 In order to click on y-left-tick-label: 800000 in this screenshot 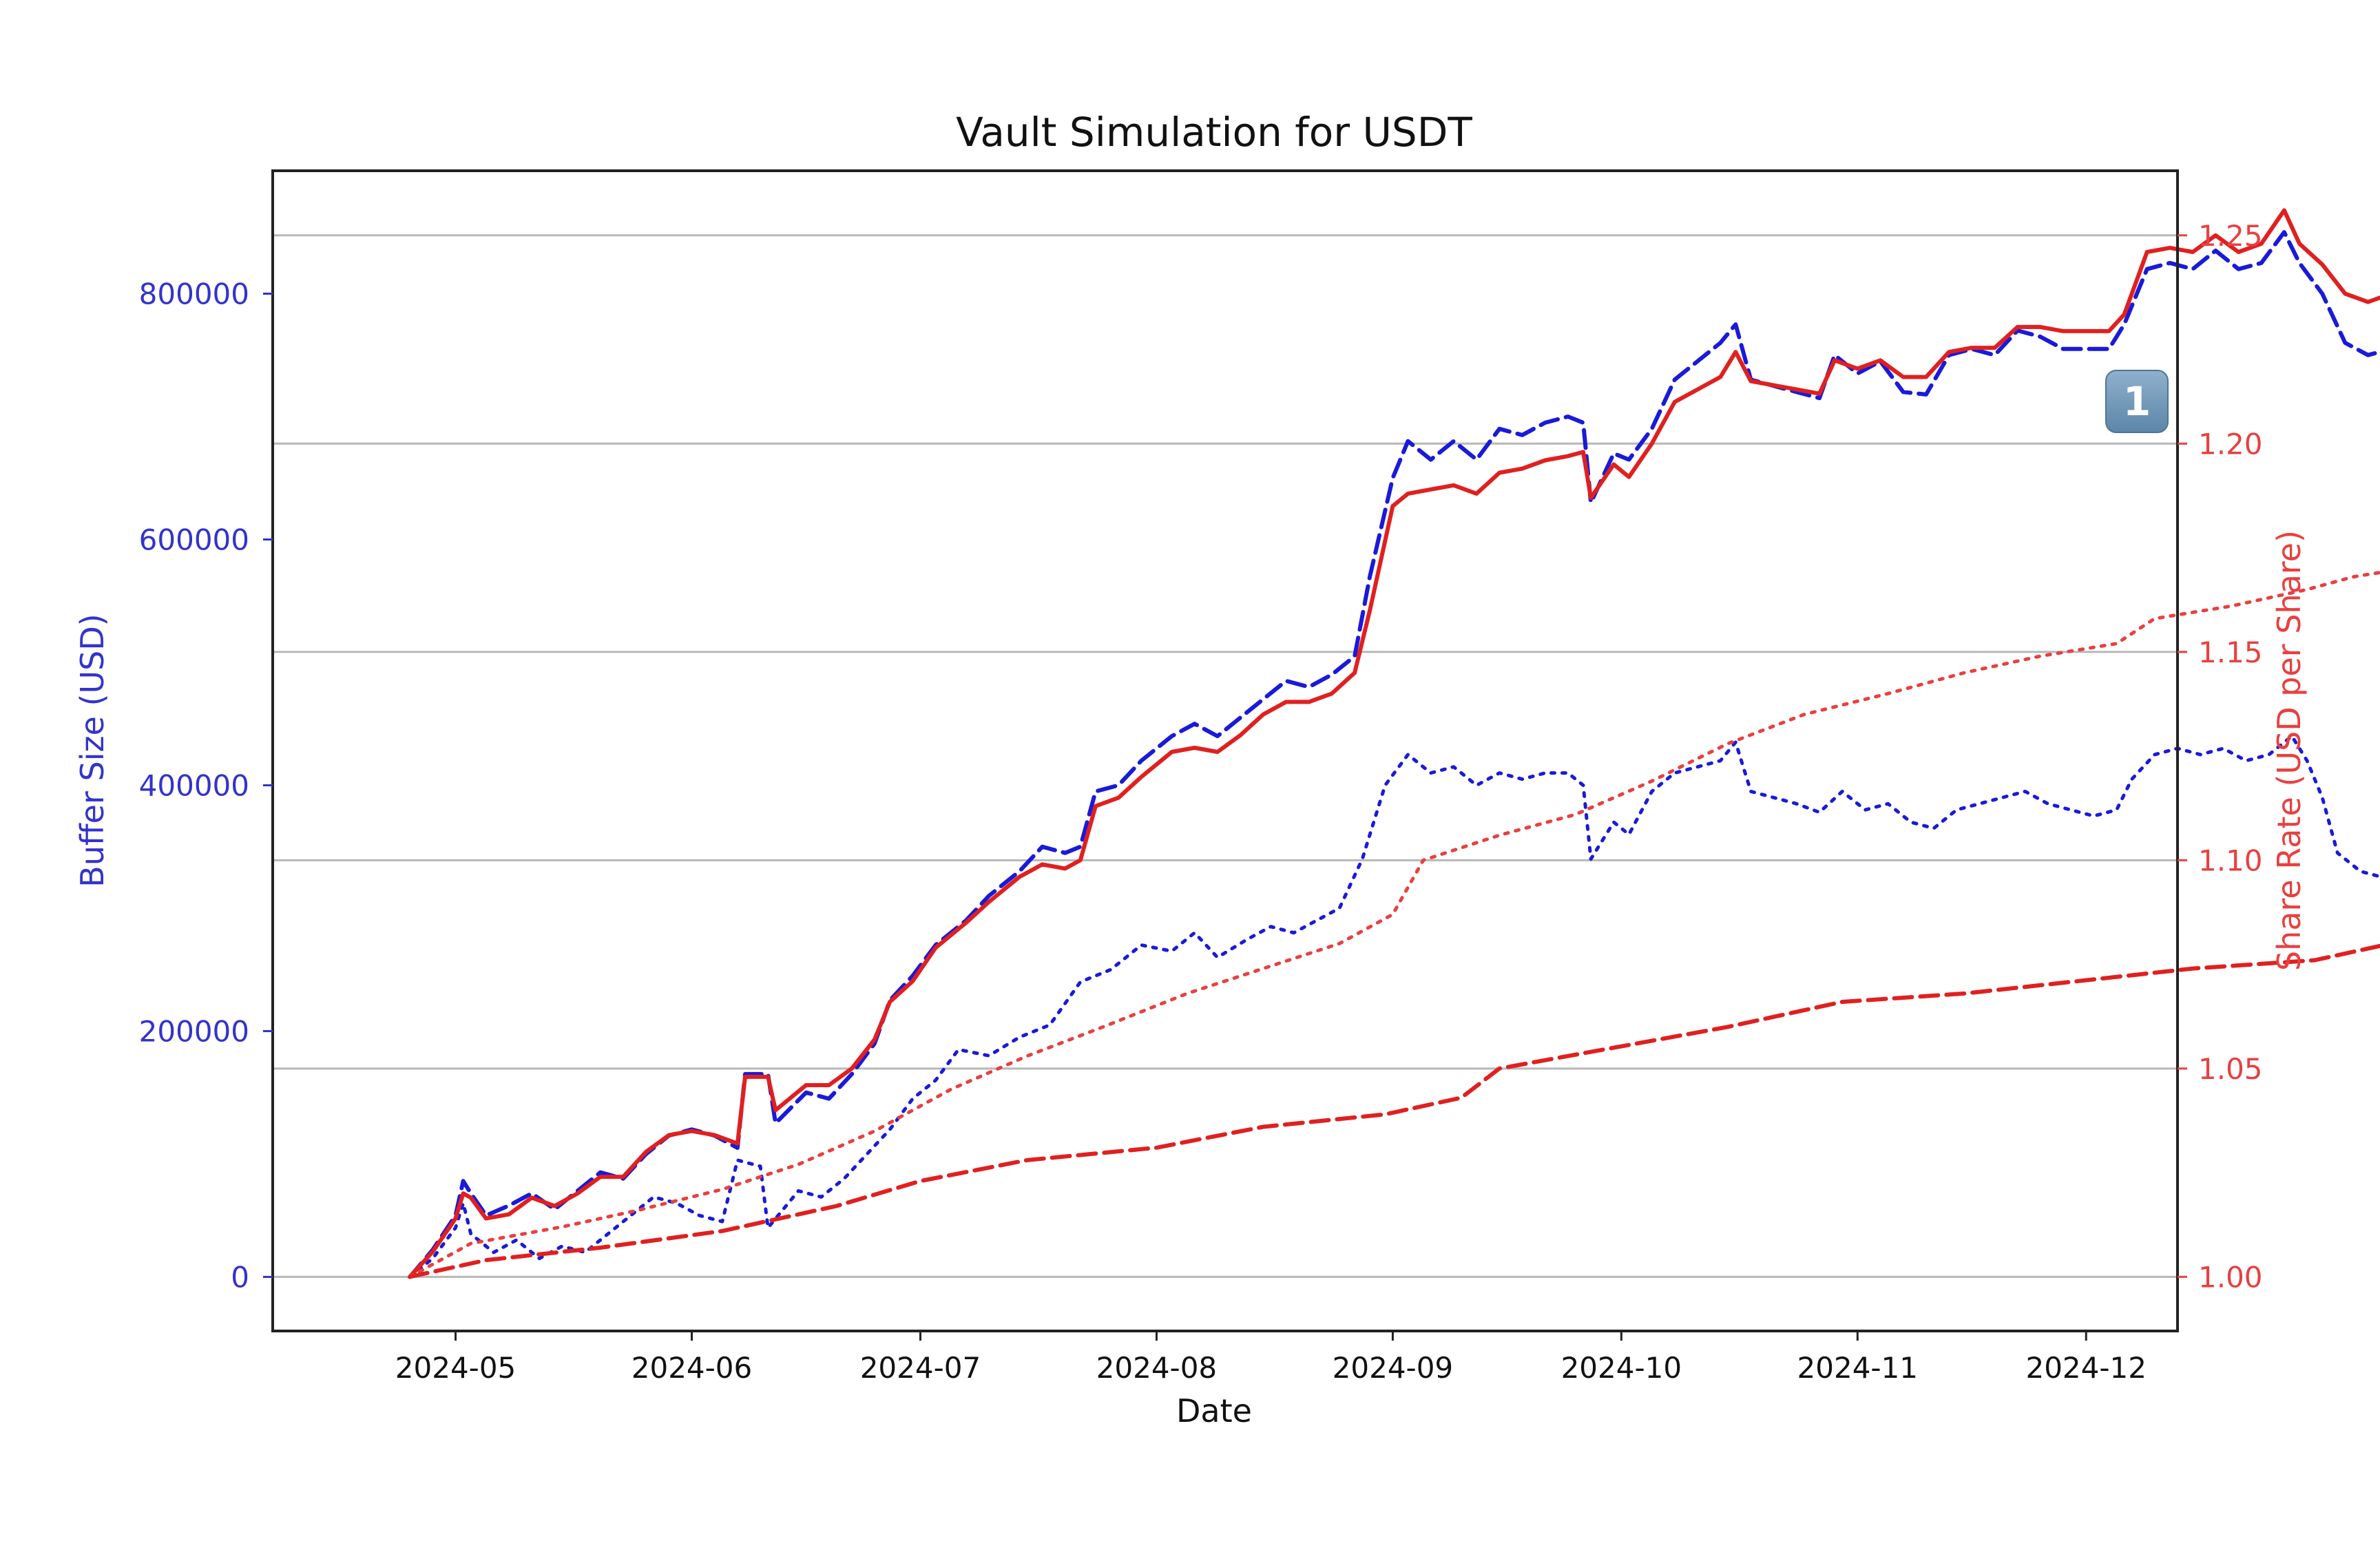, I will do `click(194, 294)`.